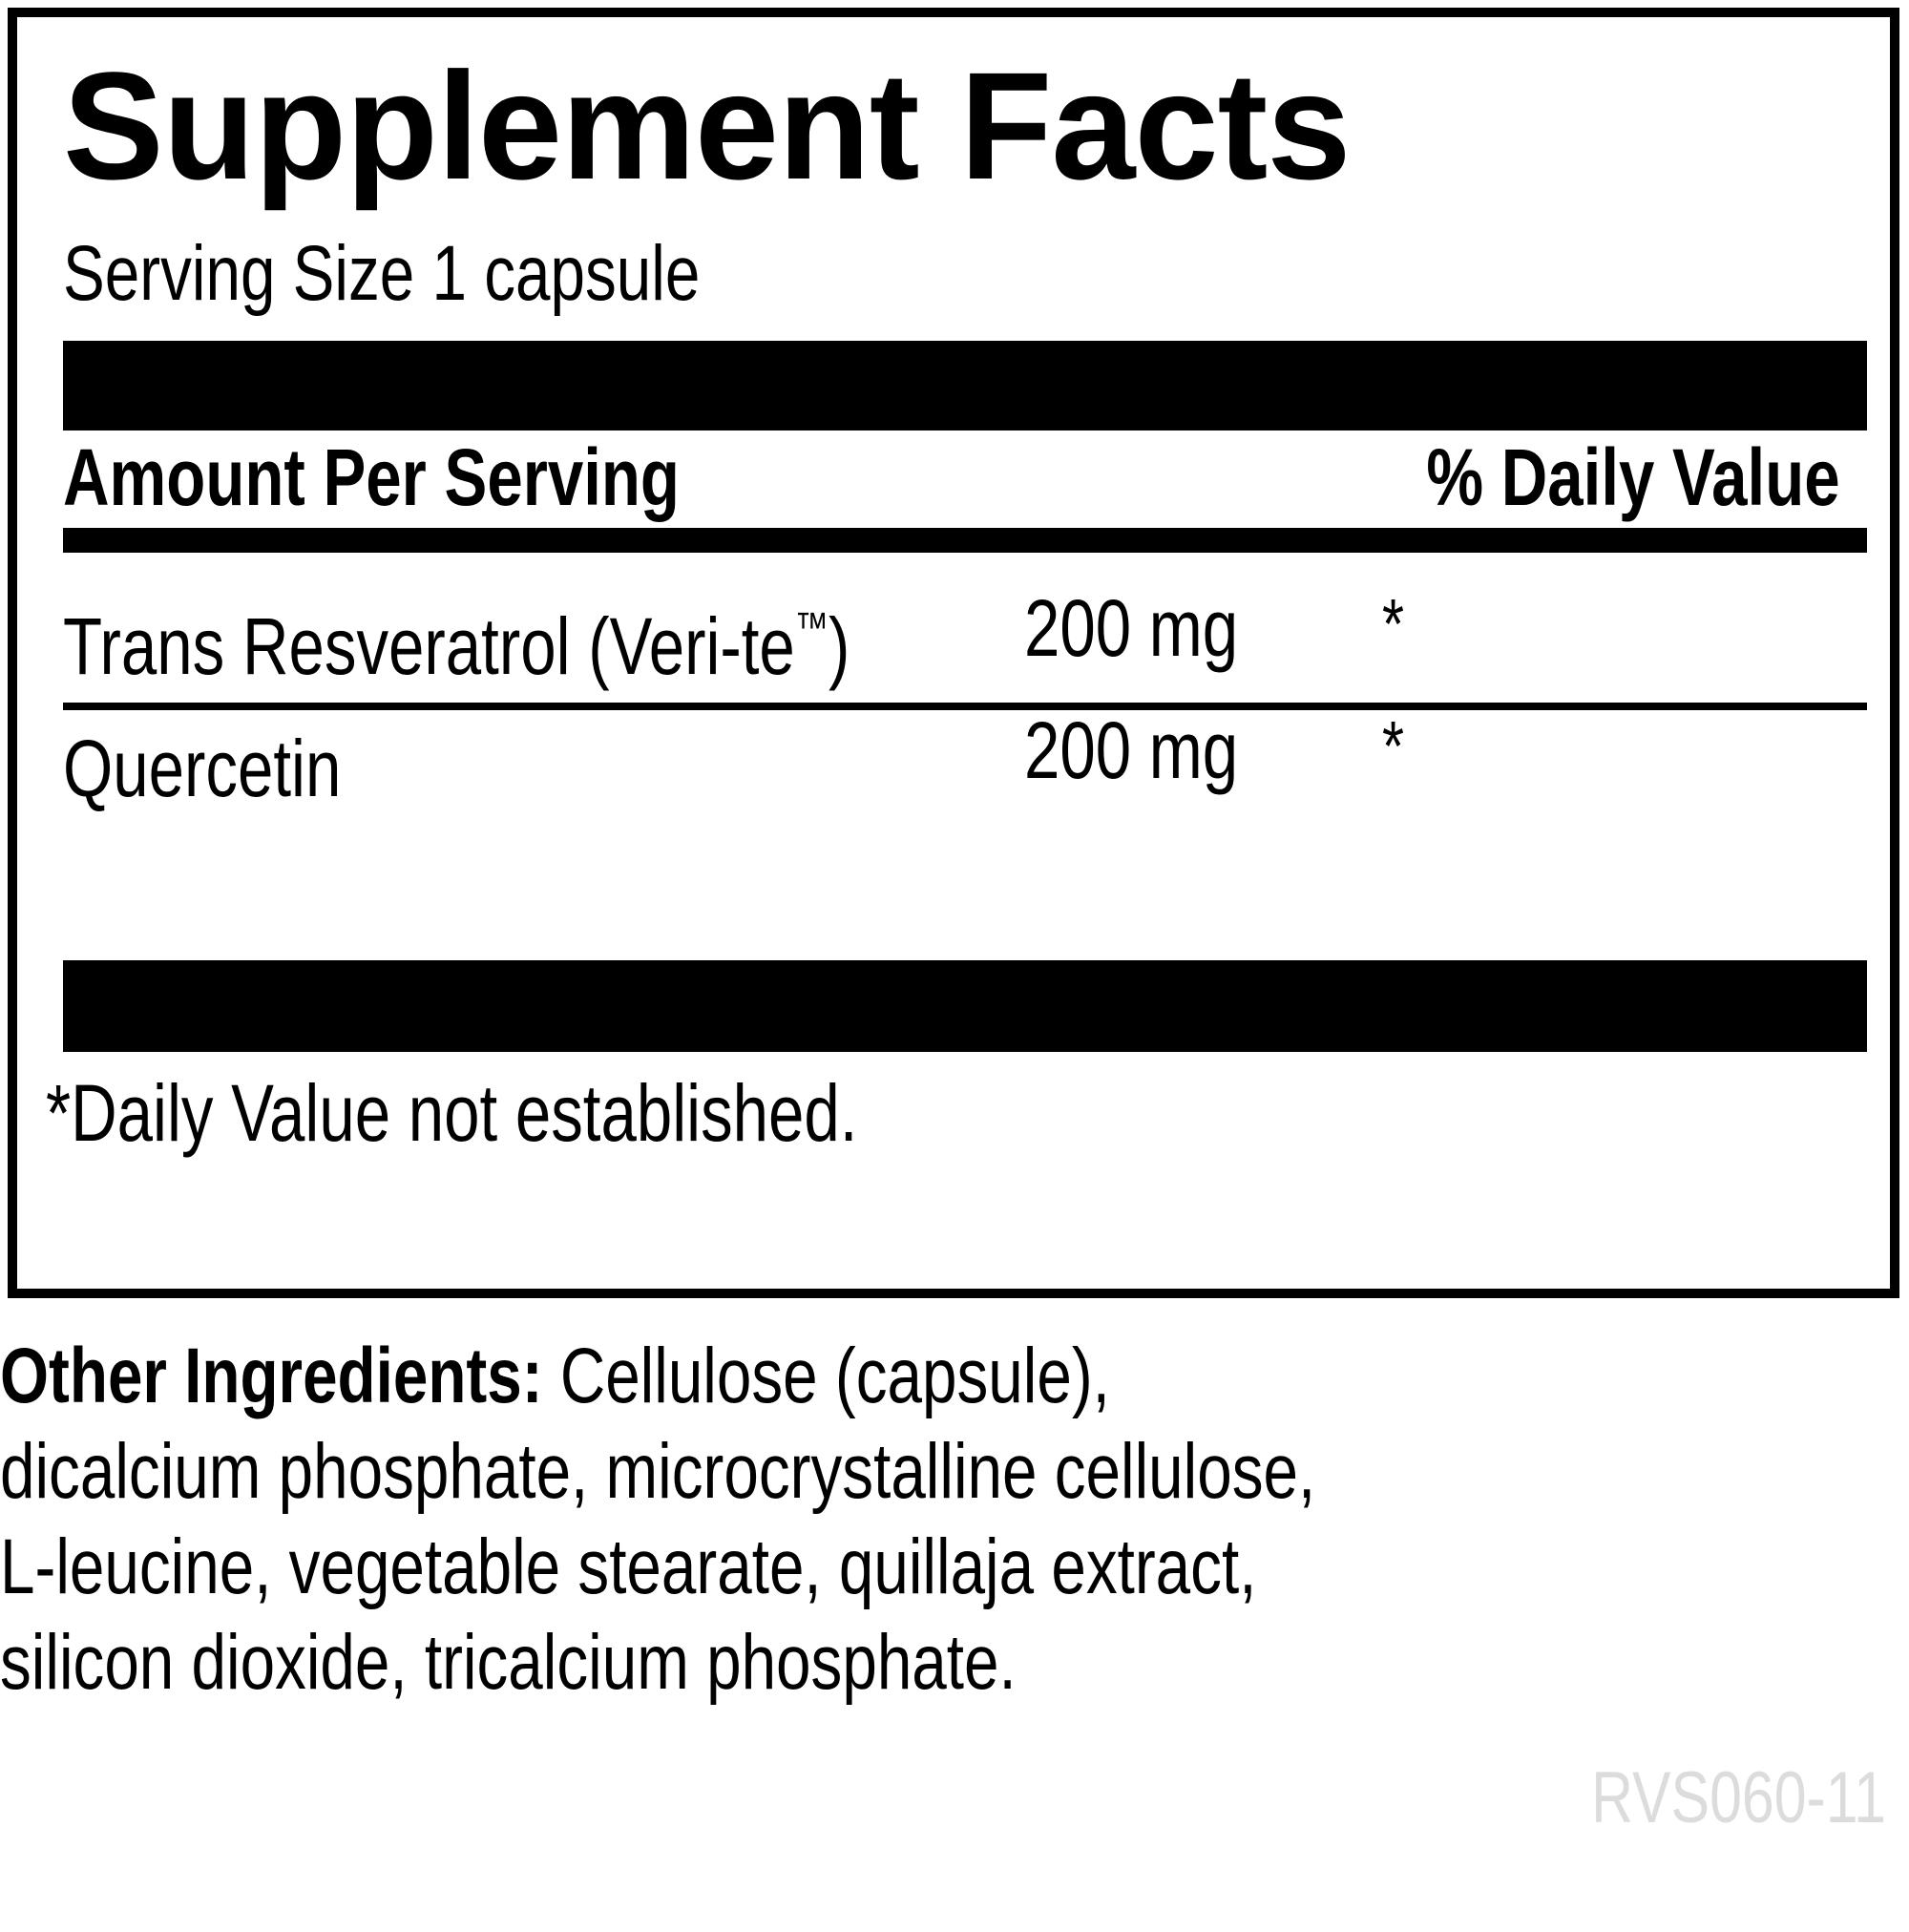 The image size is (1909, 1932). Describe the element at coordinates (954, 643) in the screenshot. I see `table-row: Trans Resveratrol (Veri-te™) 200 mg *` at that location.